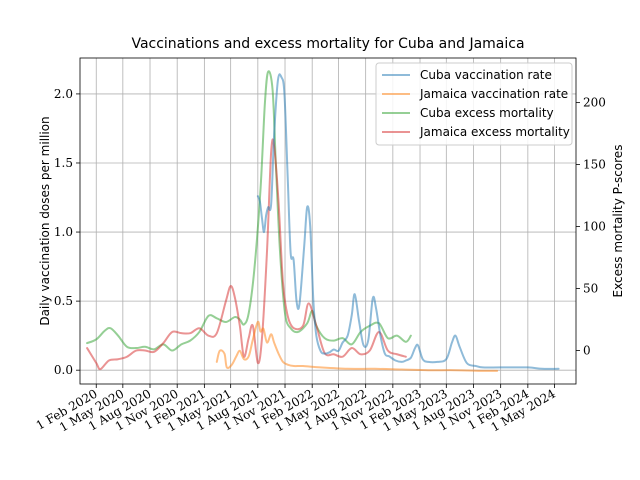  What do you see at coordinates (45, 220) in the screenshot?
I see `y-axis-label: Daily vaccination doses per million` at bounding box center [45, 220].